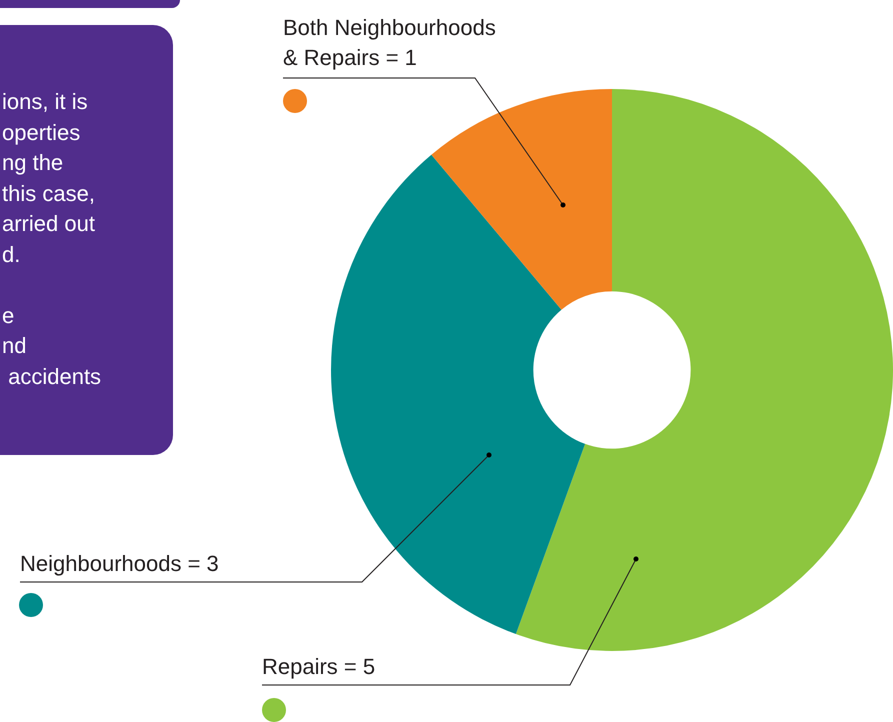  Describe the element at coordinates (119, 563) in the screenshot. I see `slice-label: Neighbourhoods = 3` at that location.